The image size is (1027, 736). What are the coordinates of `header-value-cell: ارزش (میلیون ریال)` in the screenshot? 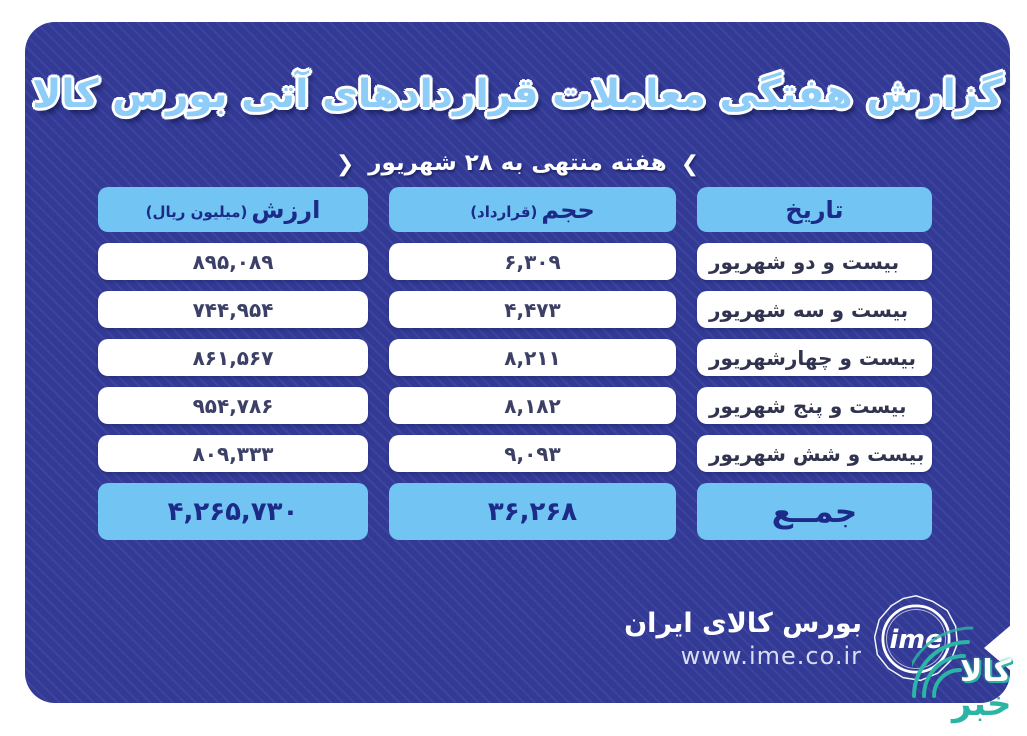 It's located at (233, 209).